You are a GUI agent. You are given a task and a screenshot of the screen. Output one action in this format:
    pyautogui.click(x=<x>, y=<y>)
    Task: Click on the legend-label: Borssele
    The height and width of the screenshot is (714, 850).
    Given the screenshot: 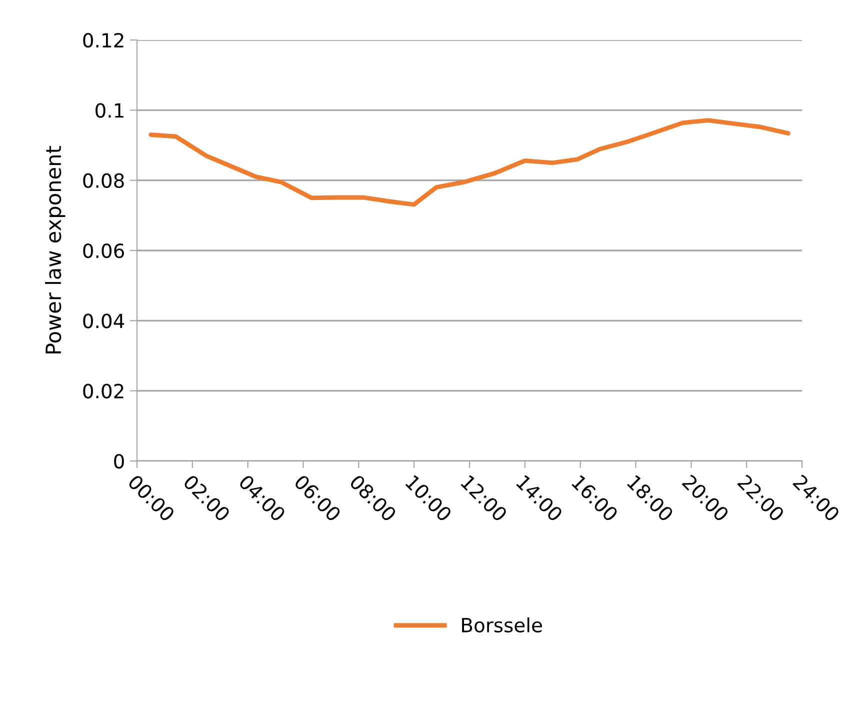 What is the action you would take?
    pyautogui.click(x=502, y=624)
    